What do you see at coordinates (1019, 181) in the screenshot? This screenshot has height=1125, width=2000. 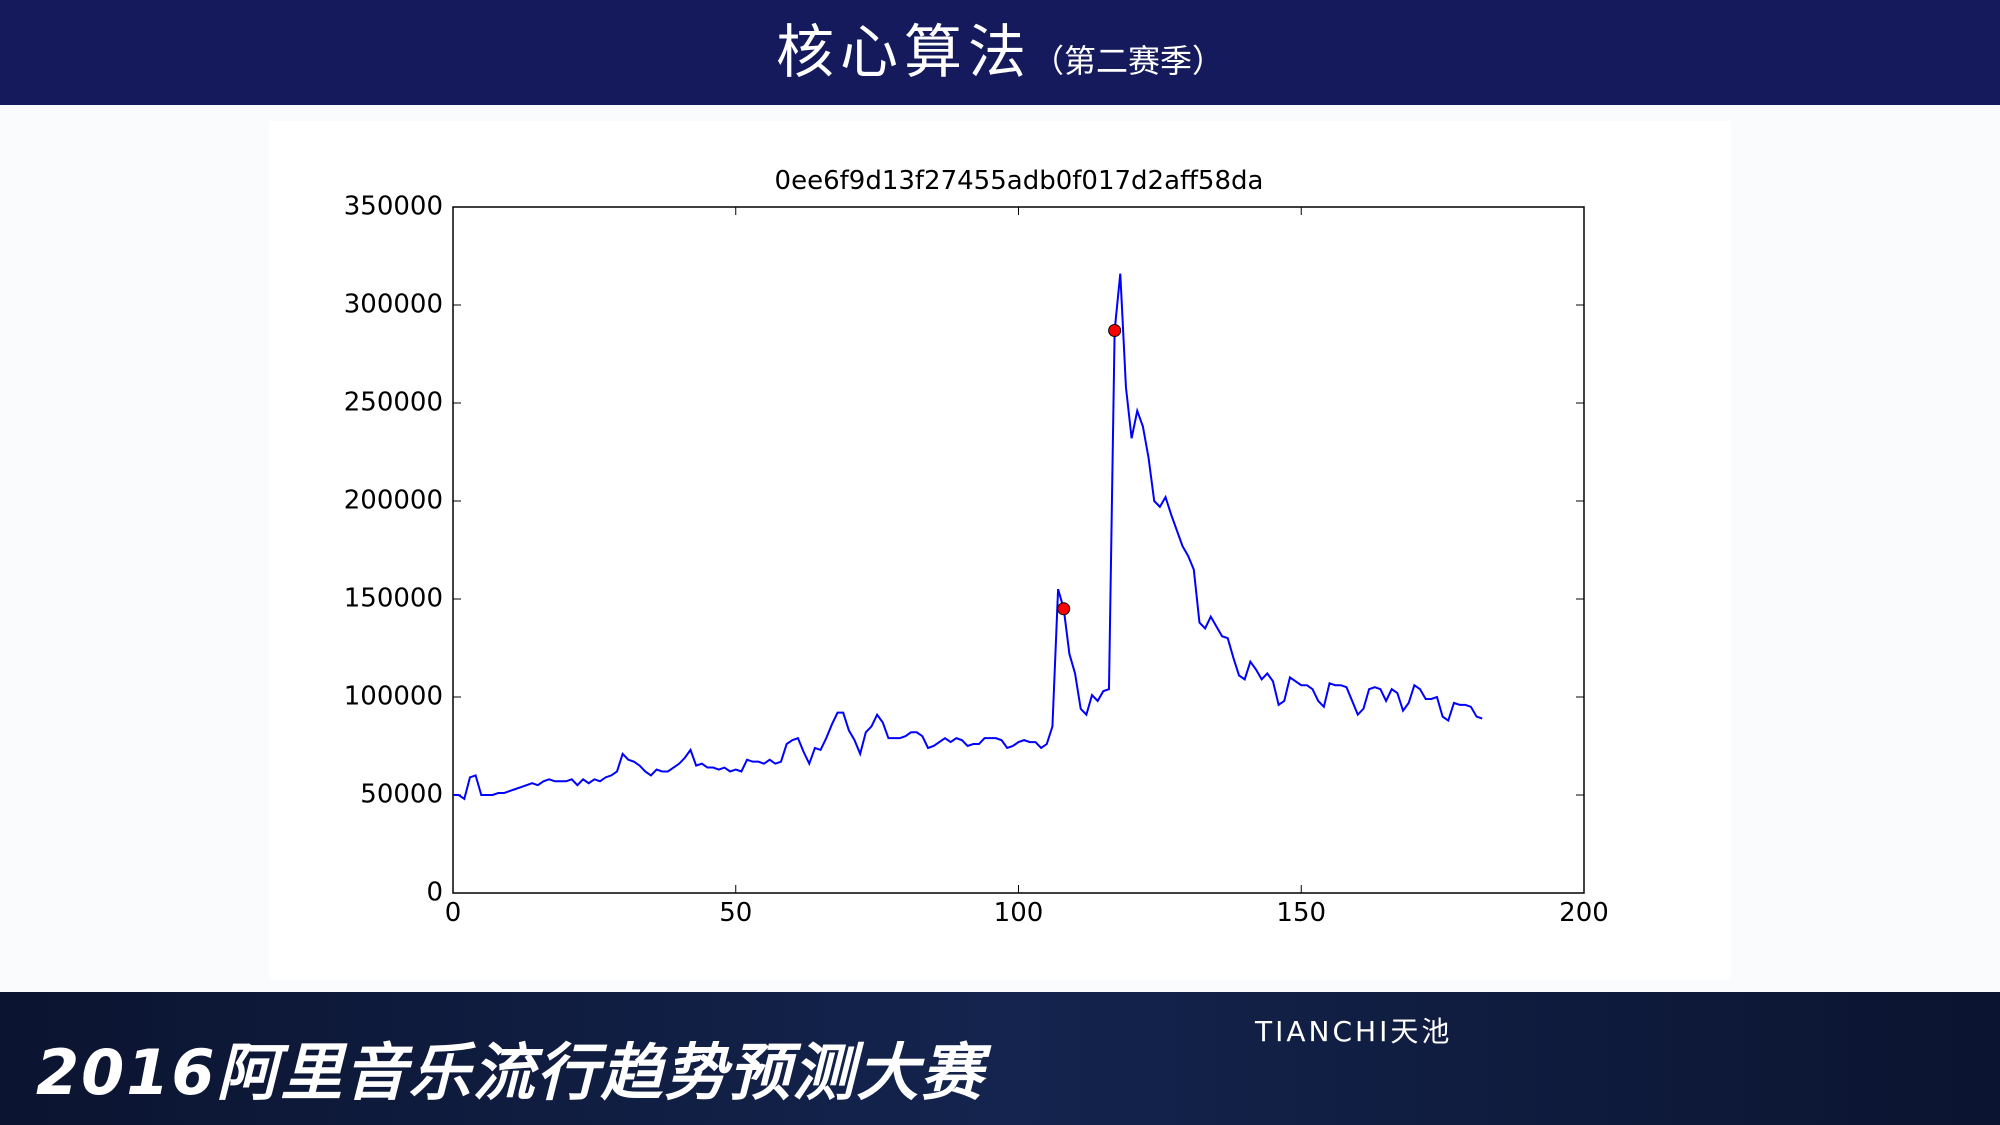 I see `chart-title: 0ee6f9d13f27455adb0f017d2aff58da` at bounding box center [1019, 181].